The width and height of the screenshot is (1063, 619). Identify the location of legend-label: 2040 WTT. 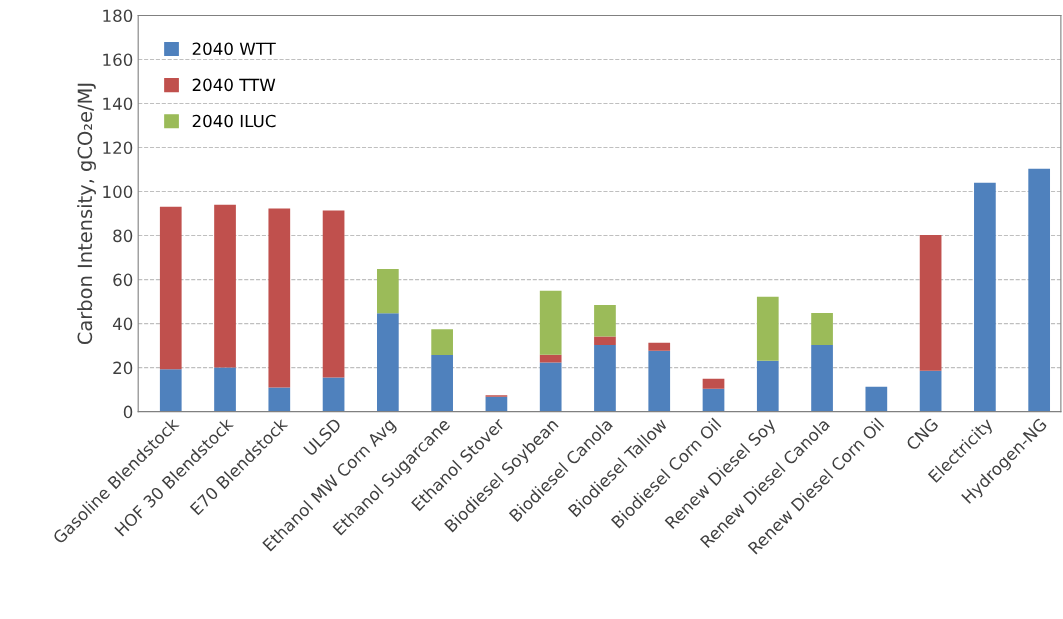
(234, 49).